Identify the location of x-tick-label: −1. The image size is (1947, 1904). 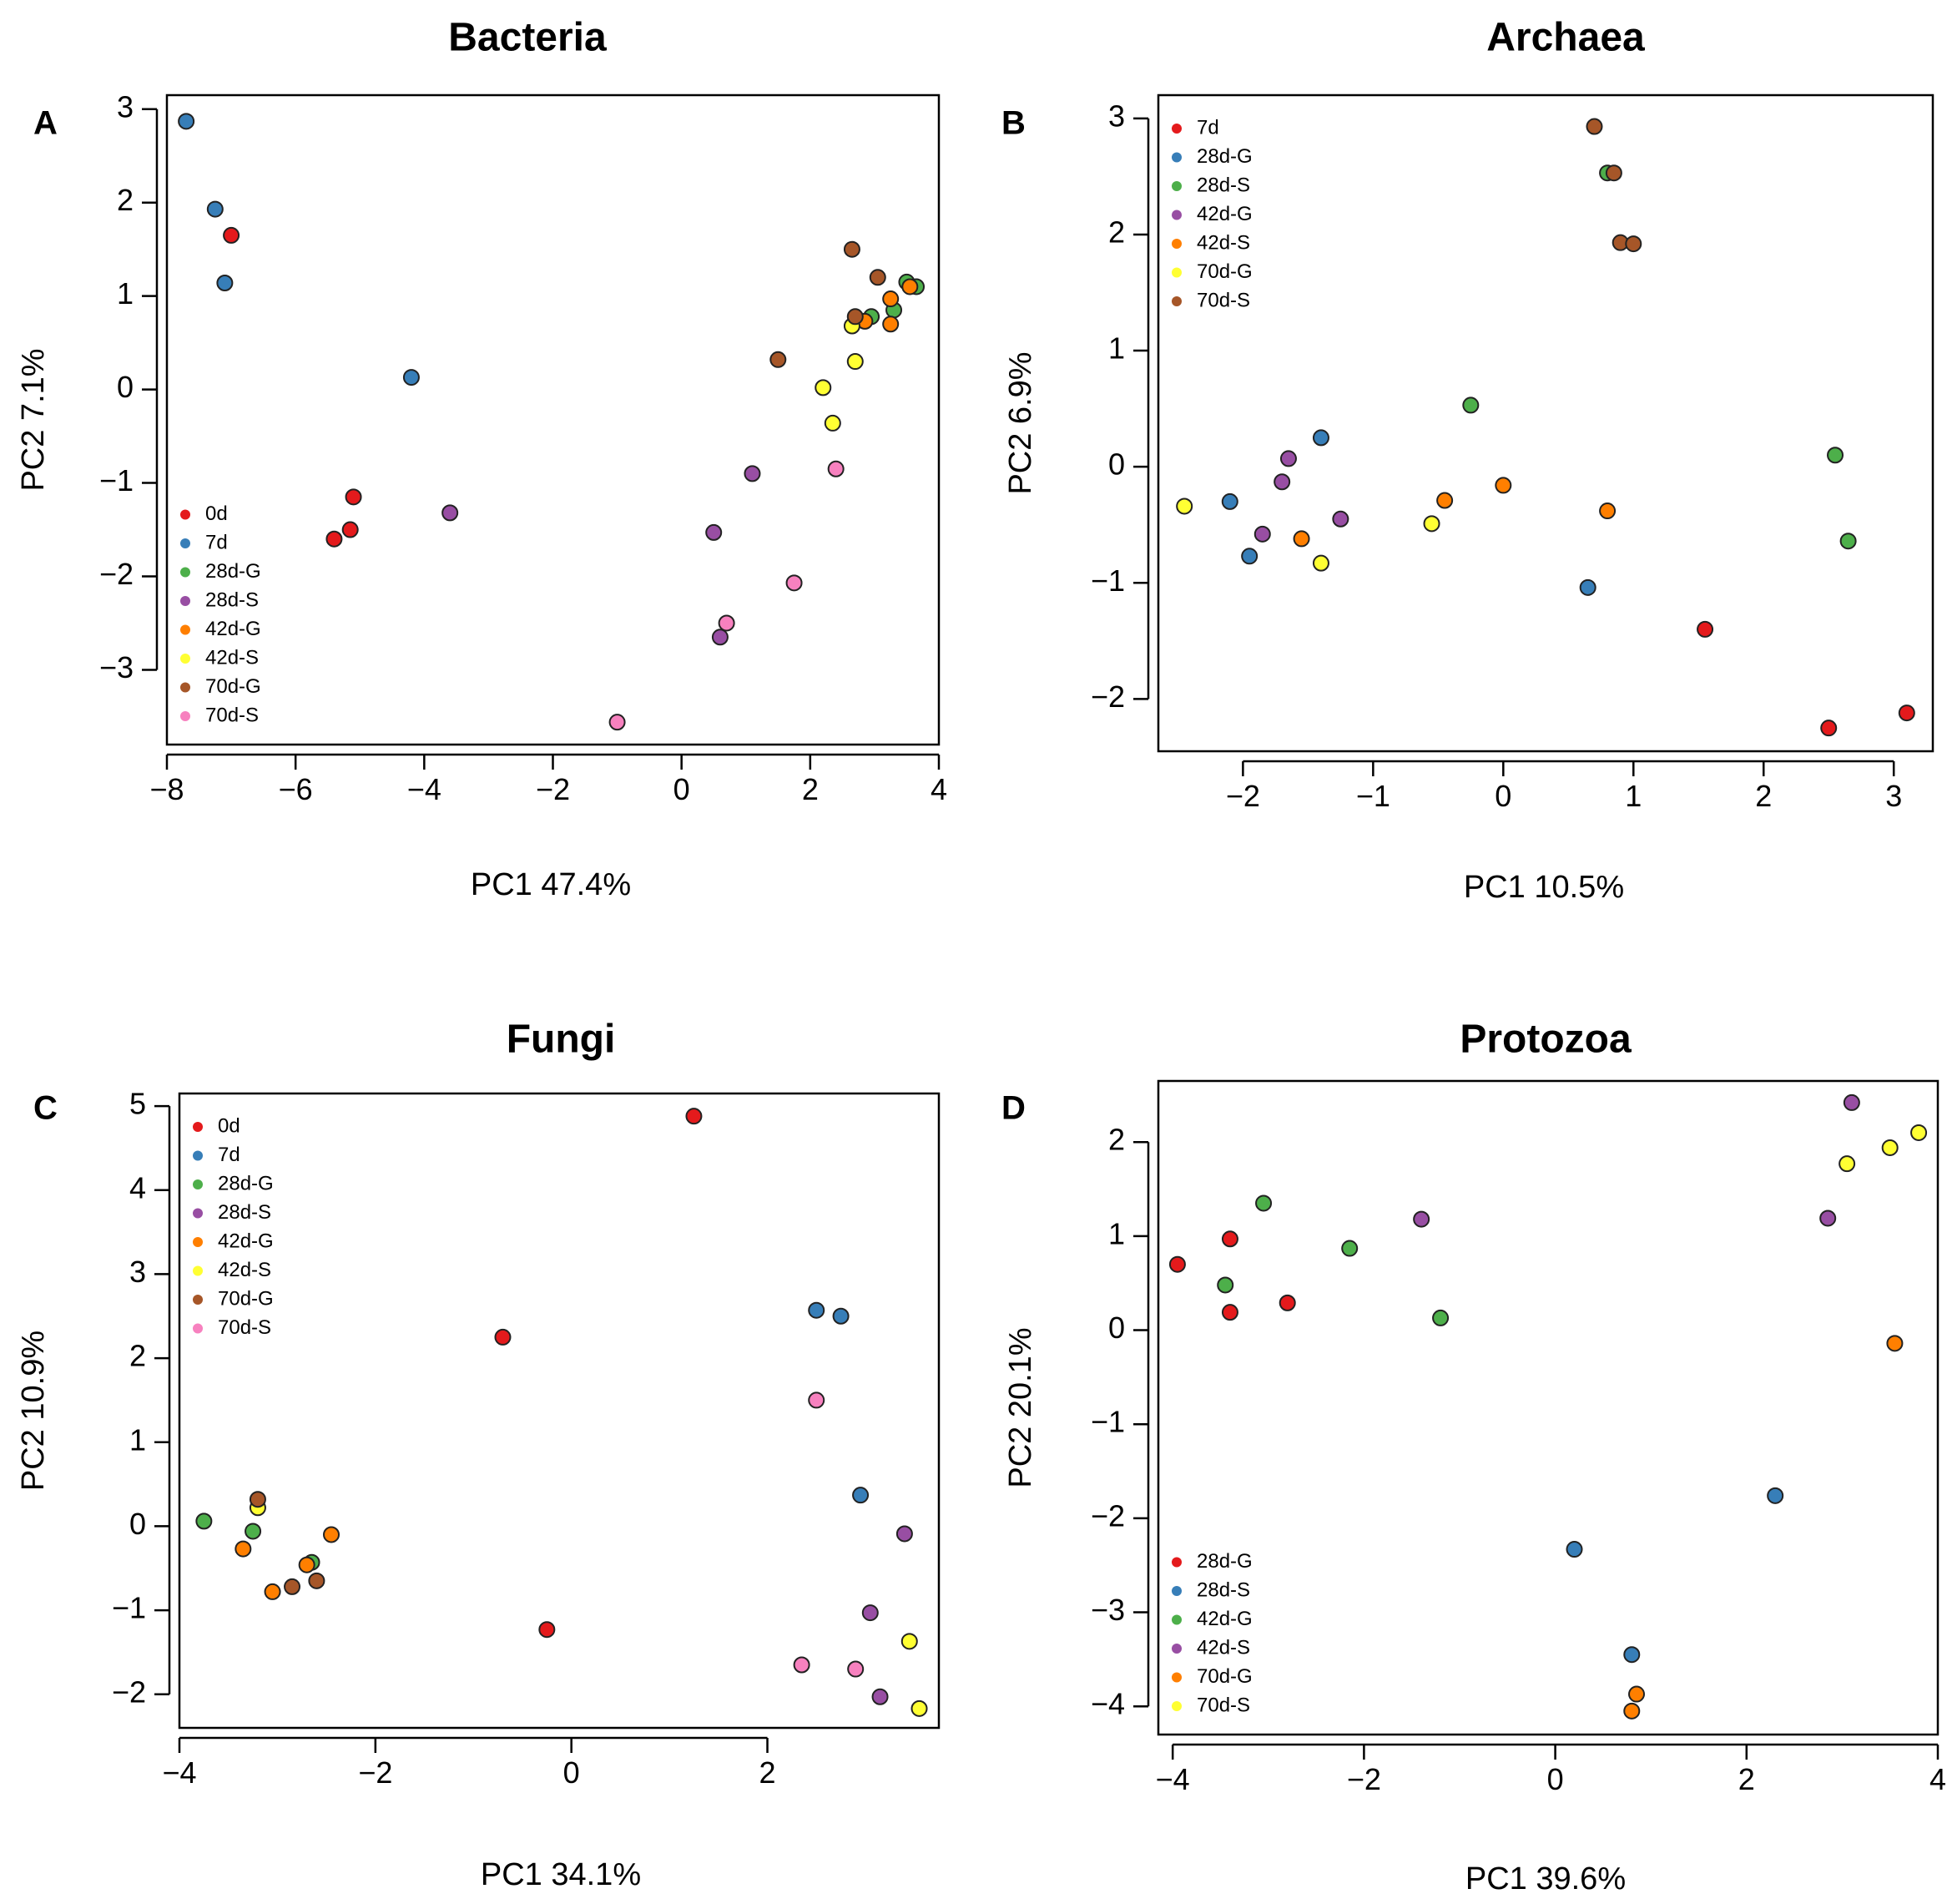
(1373, 796).